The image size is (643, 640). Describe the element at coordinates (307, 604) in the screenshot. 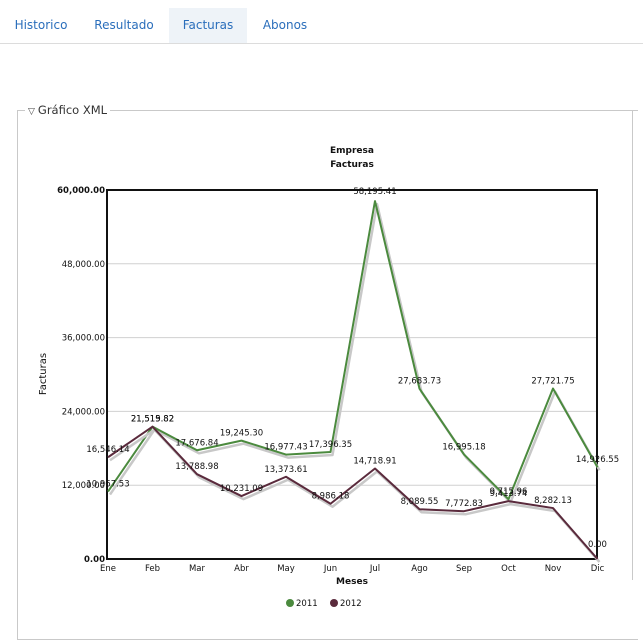

I see `legend-label: 2011` at that location.